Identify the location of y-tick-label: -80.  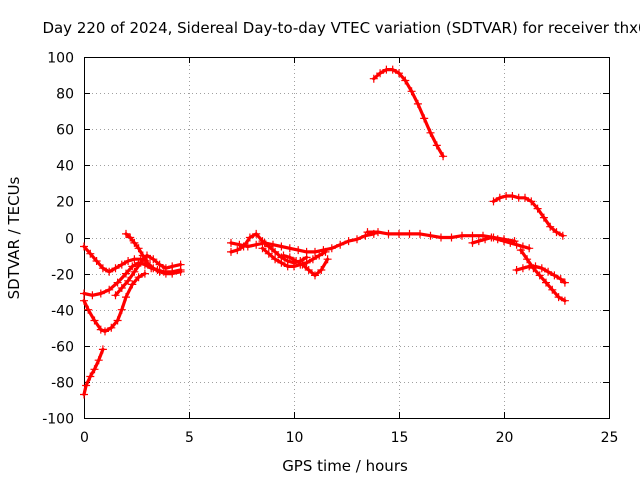
(62, 384).